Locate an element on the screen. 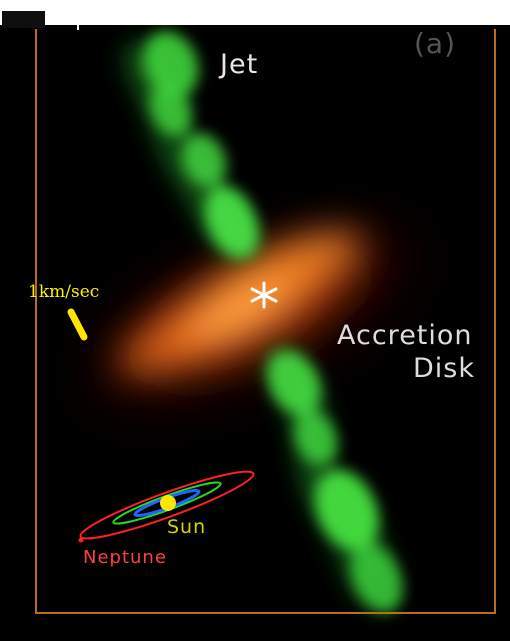 Image resolution: width=510 pixels, height=641 pixels. top-strip is located at coordinates (255, 12).